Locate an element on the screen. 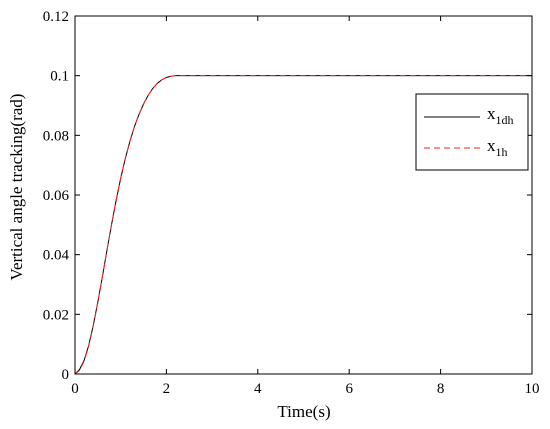 This screenshot has width=550, height=429. x-tick-label: 4 is located at coordinates (258, 389).